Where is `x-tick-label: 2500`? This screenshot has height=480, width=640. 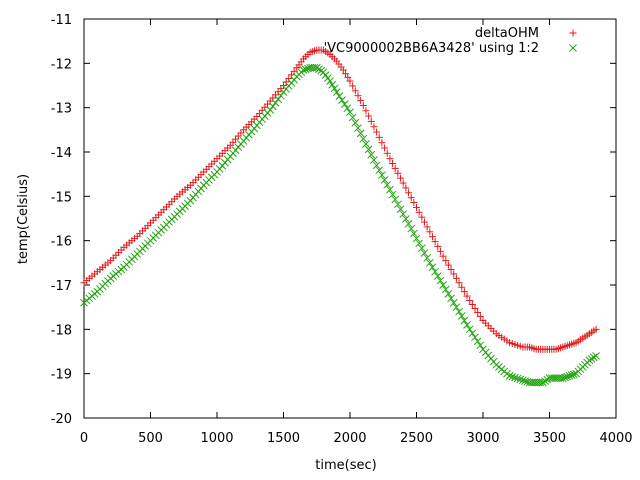 x-tick-label: 2500 is located at coordinates (416, 438).